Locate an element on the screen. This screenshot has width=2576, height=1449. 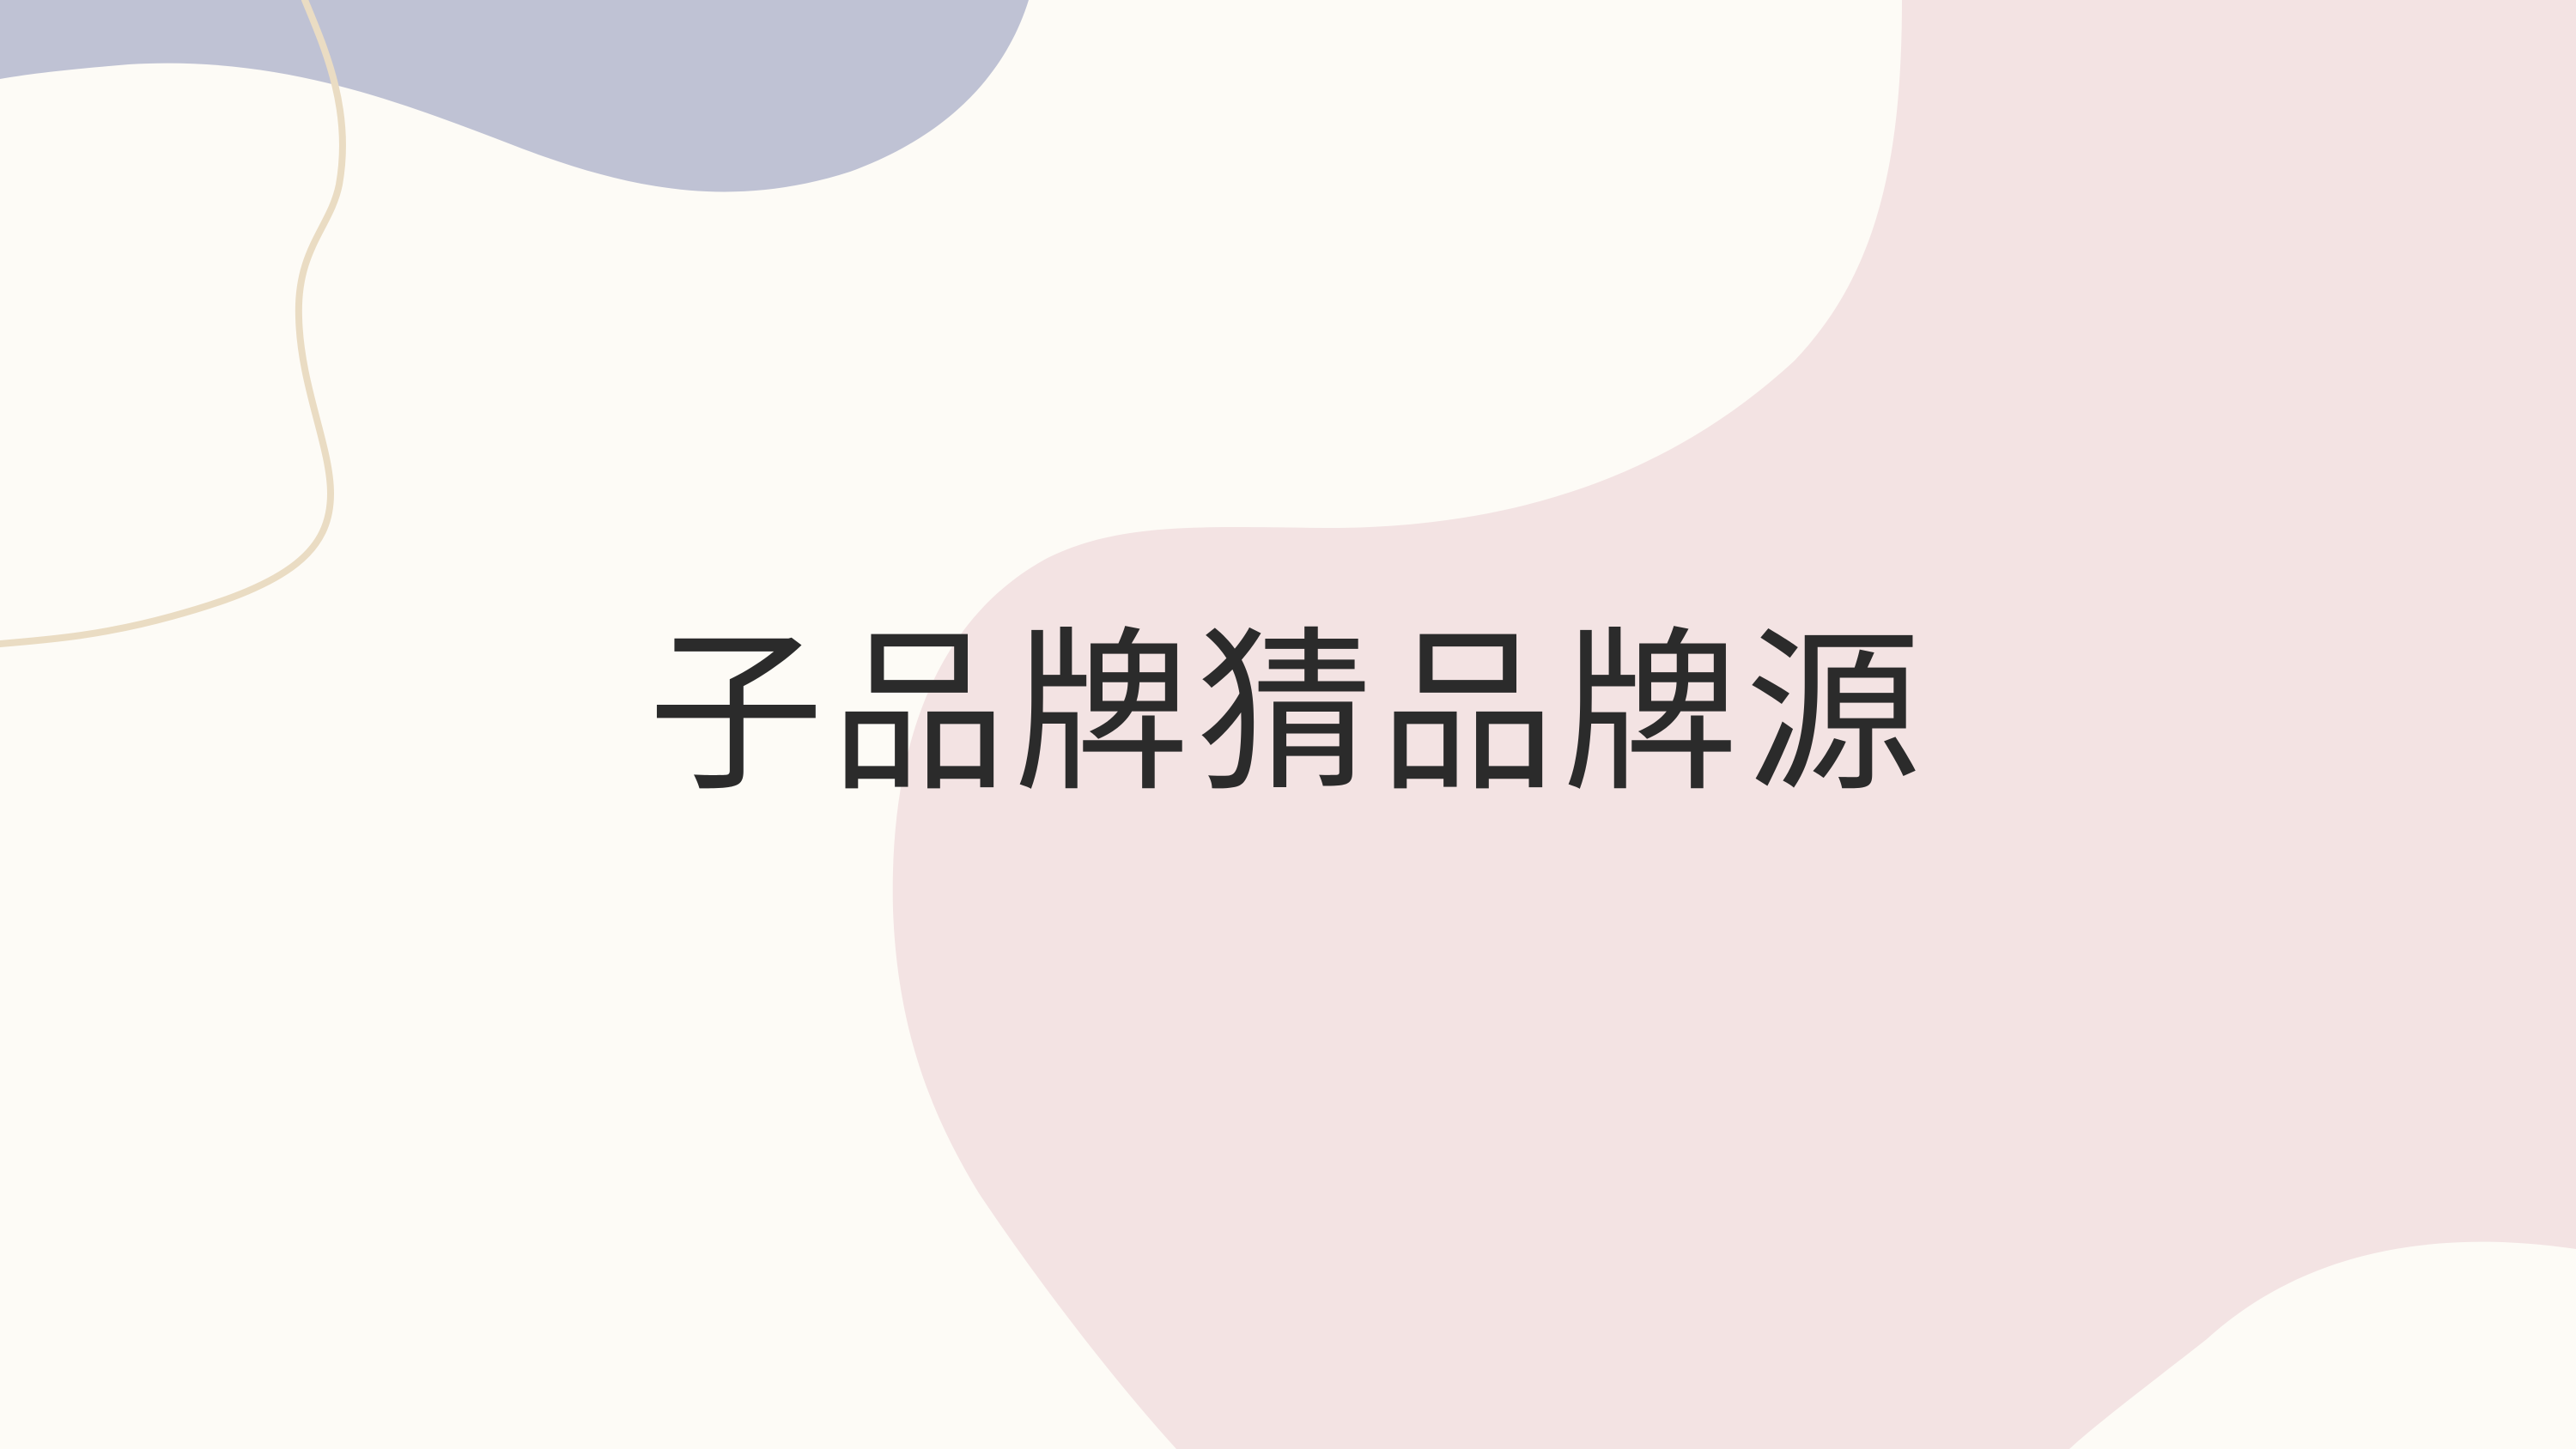
tan-wavy-line is located at coordinates (174, 323).